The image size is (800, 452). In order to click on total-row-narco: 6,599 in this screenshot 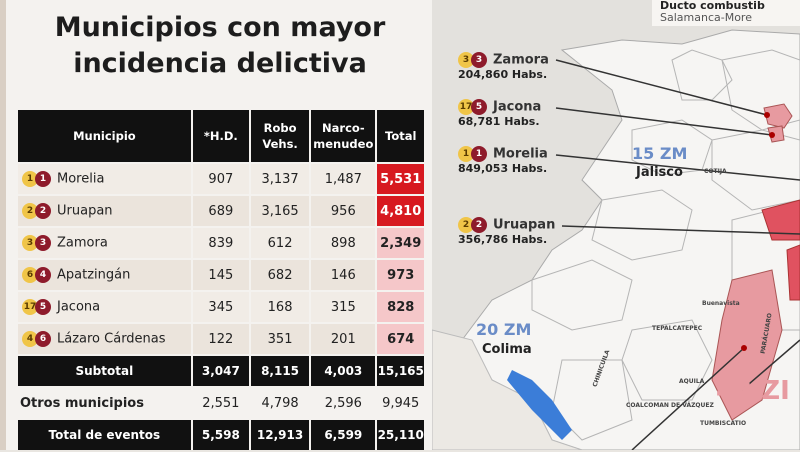, I will do `click(343, 435)`.